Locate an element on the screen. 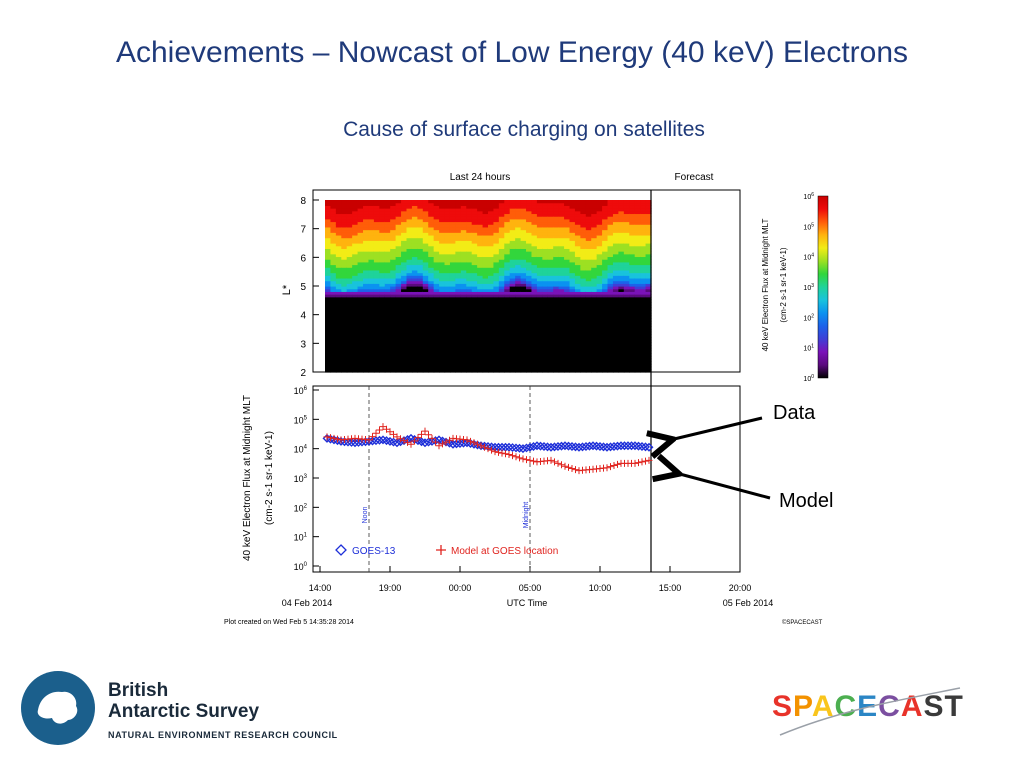  heatmap-ytick-label: 6 is located at coordinates (303, 258).